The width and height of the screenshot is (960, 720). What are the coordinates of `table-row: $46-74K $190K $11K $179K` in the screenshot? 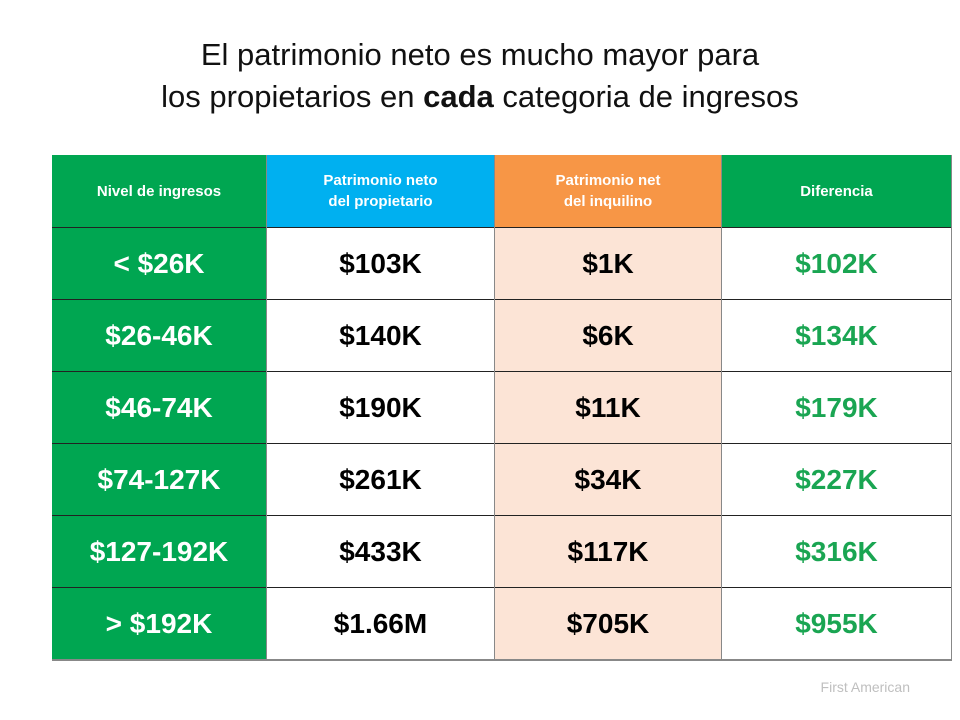 It's located at (502, 407).